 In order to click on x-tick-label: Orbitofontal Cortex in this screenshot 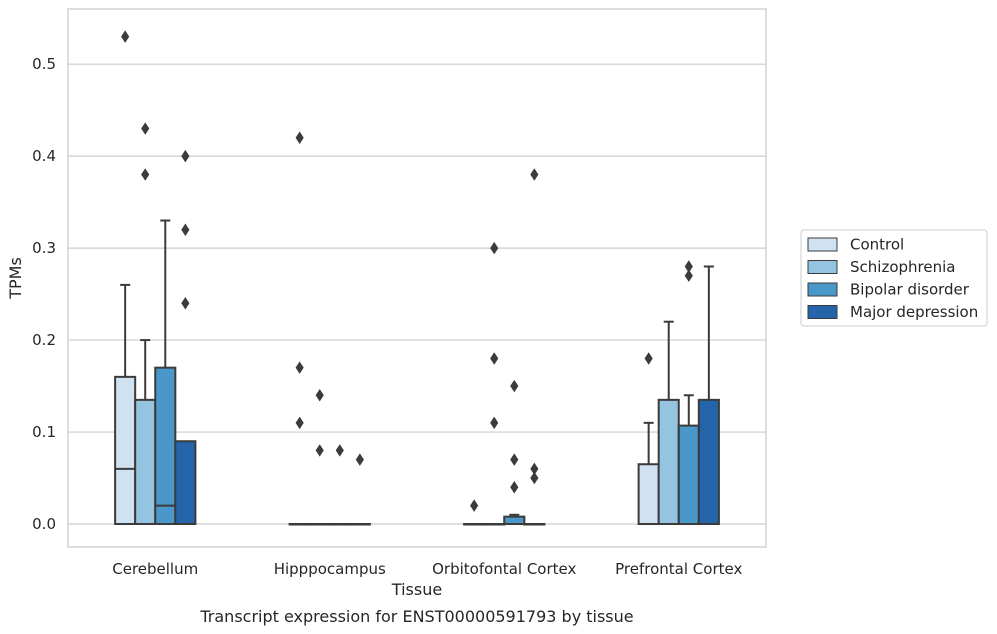, I will do `click(504, 569)`.